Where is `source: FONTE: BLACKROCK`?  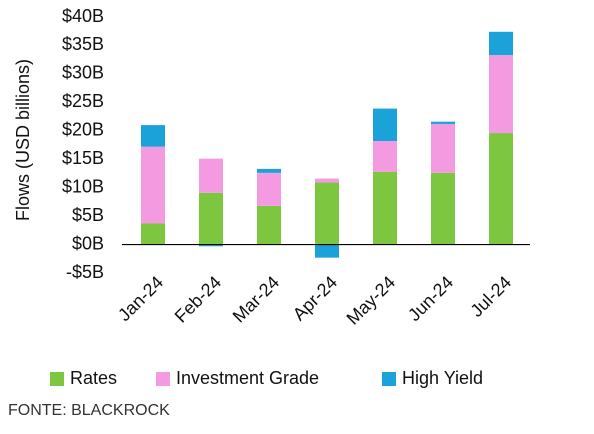 source: FONTE: BLACKROCK is located at coordinates (89, 410).